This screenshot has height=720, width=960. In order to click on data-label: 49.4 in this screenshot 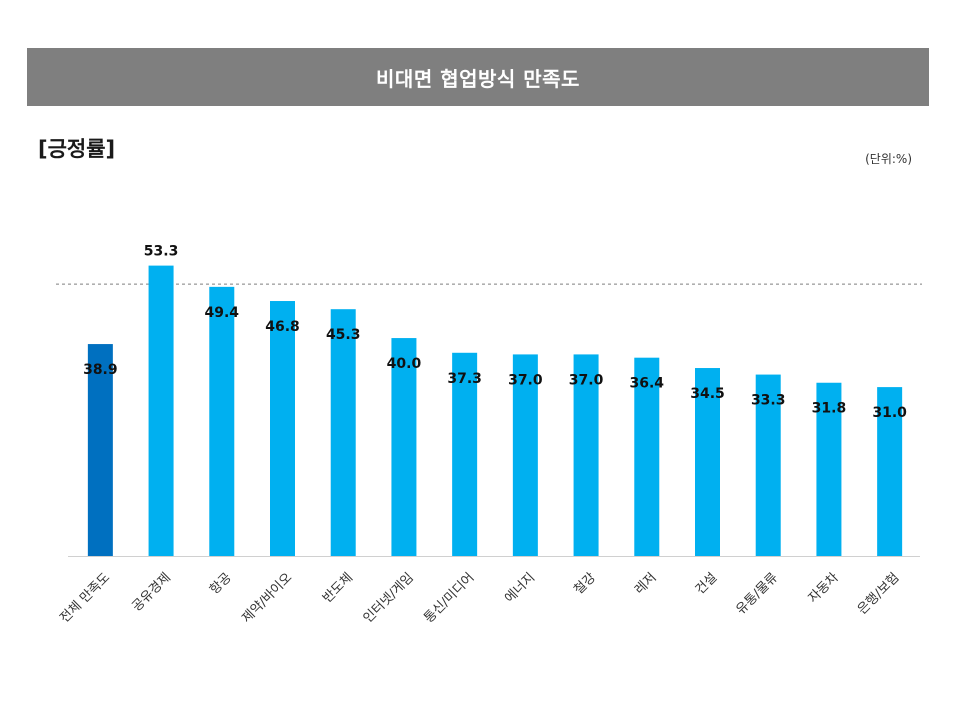, I will do `click(222, 313)`.